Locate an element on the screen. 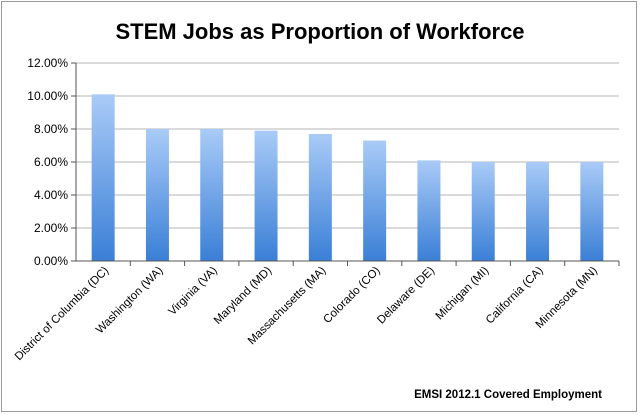 The image size is (640, 415). x-tick-label: Maryland (MD) is located at coordinates (243, 296).